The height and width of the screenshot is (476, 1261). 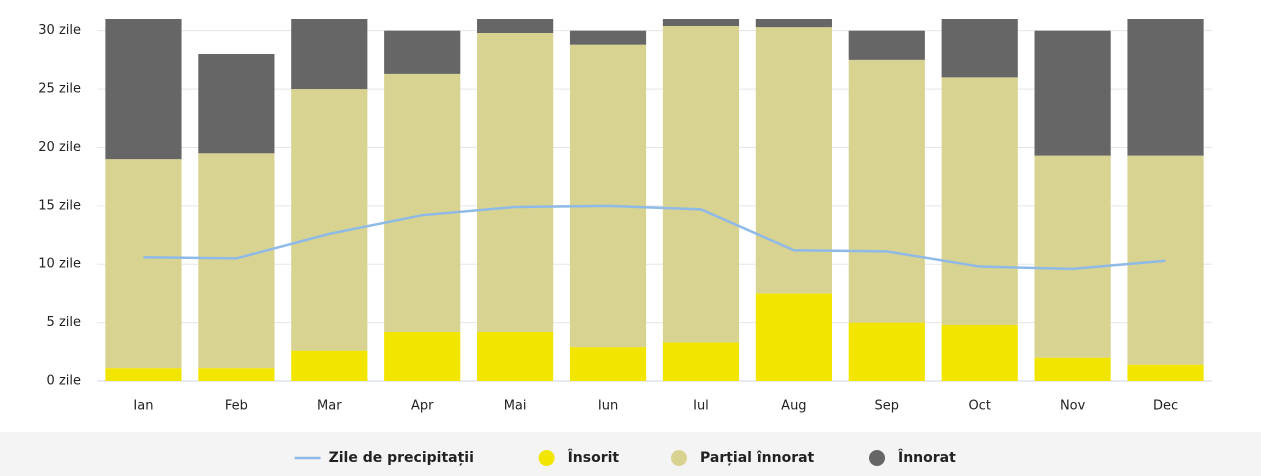 I want to click on y-tick-label: 25 zile, so click(x=59, y=89).